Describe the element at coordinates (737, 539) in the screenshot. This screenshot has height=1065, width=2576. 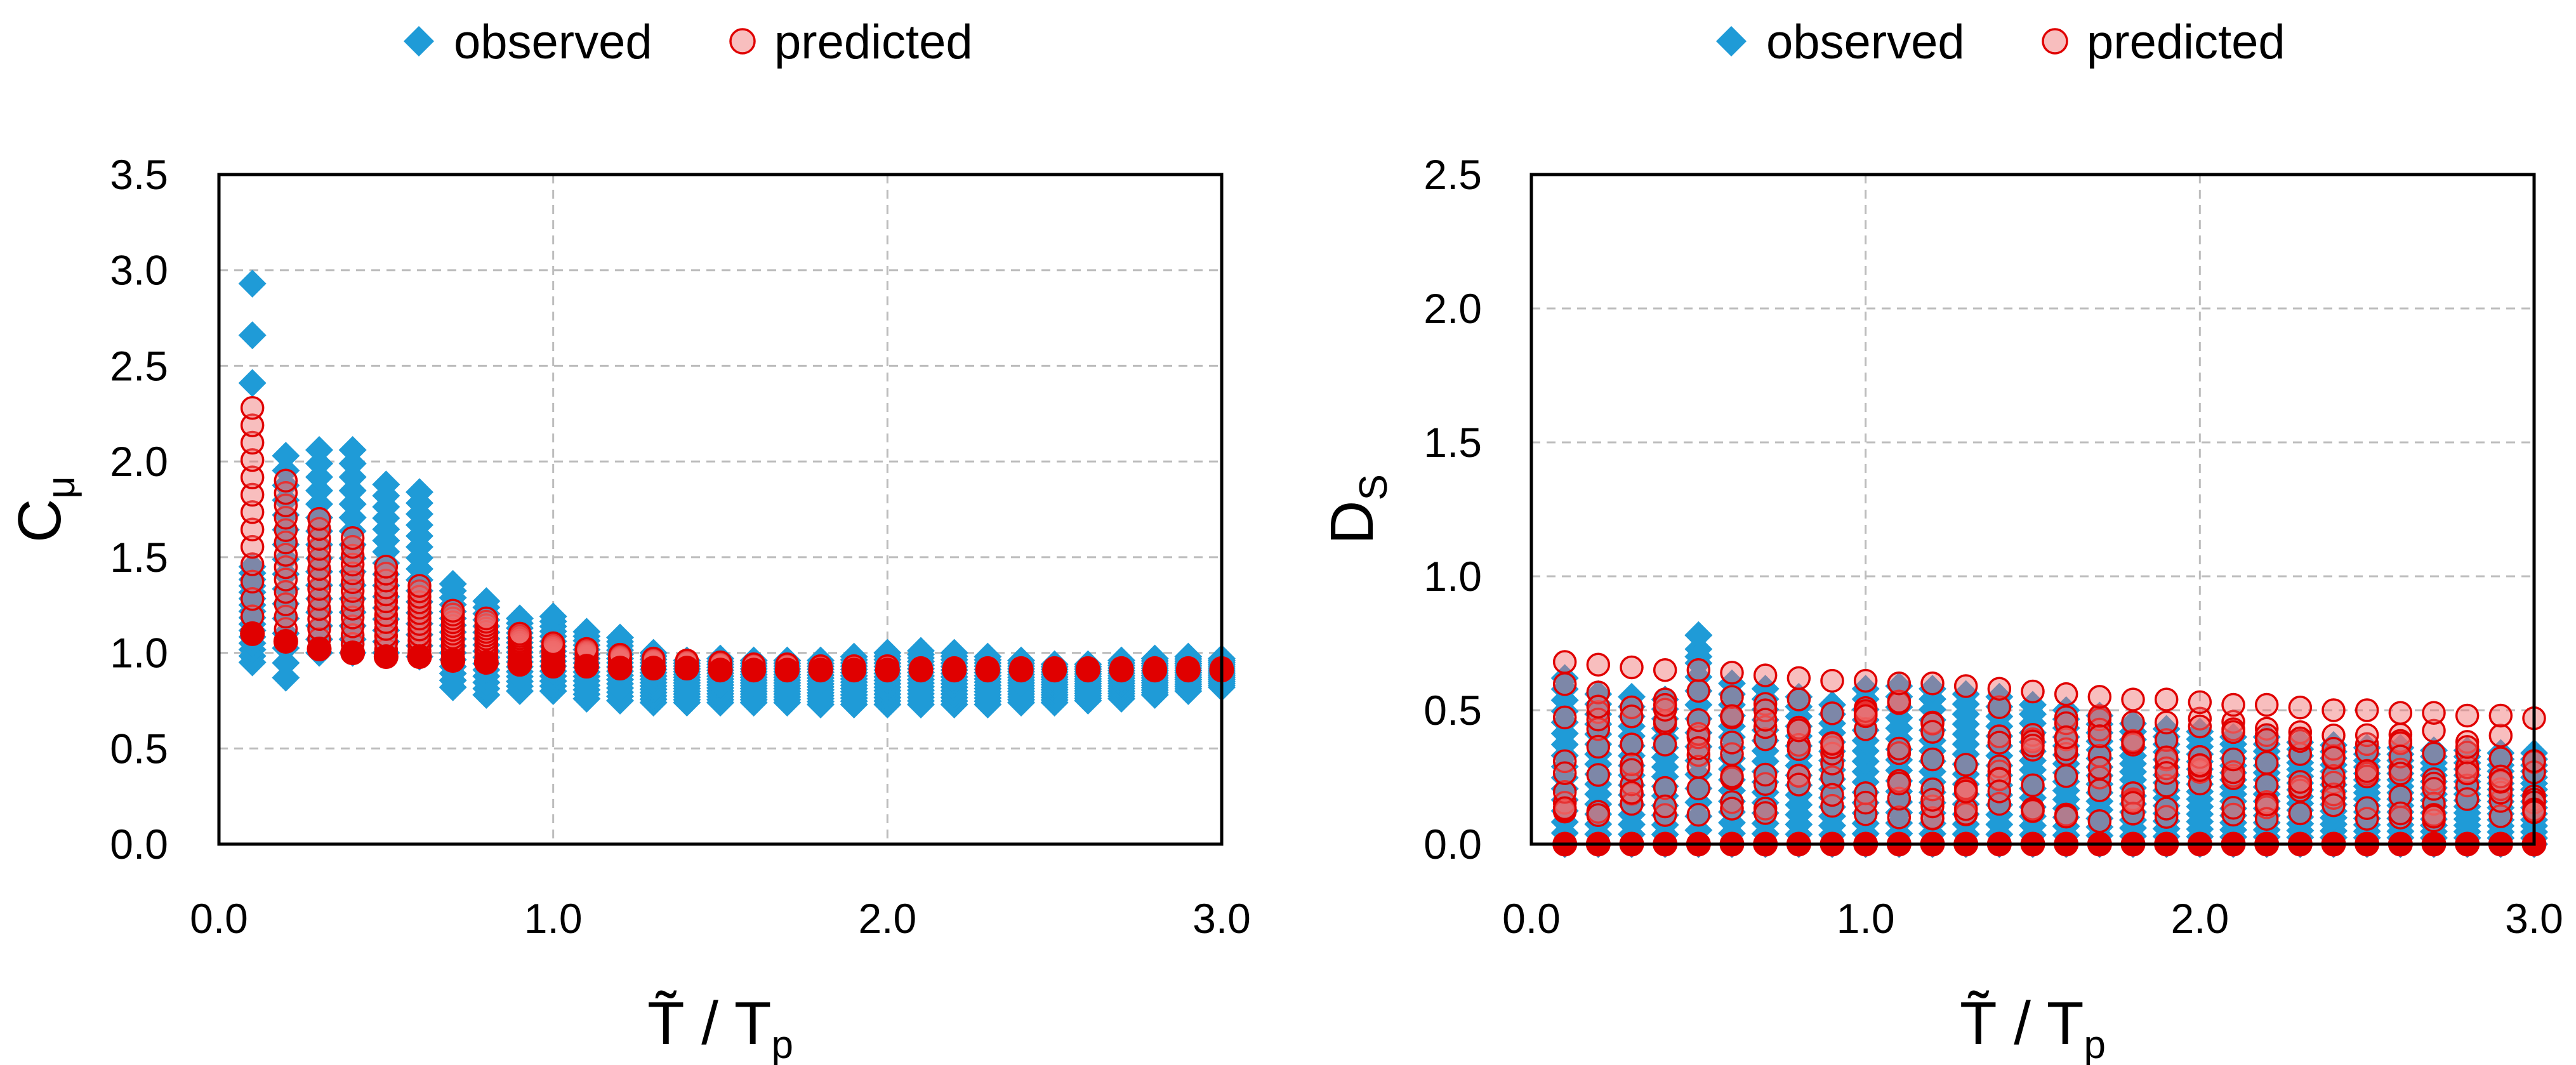
I see `series-predicted` at that location.